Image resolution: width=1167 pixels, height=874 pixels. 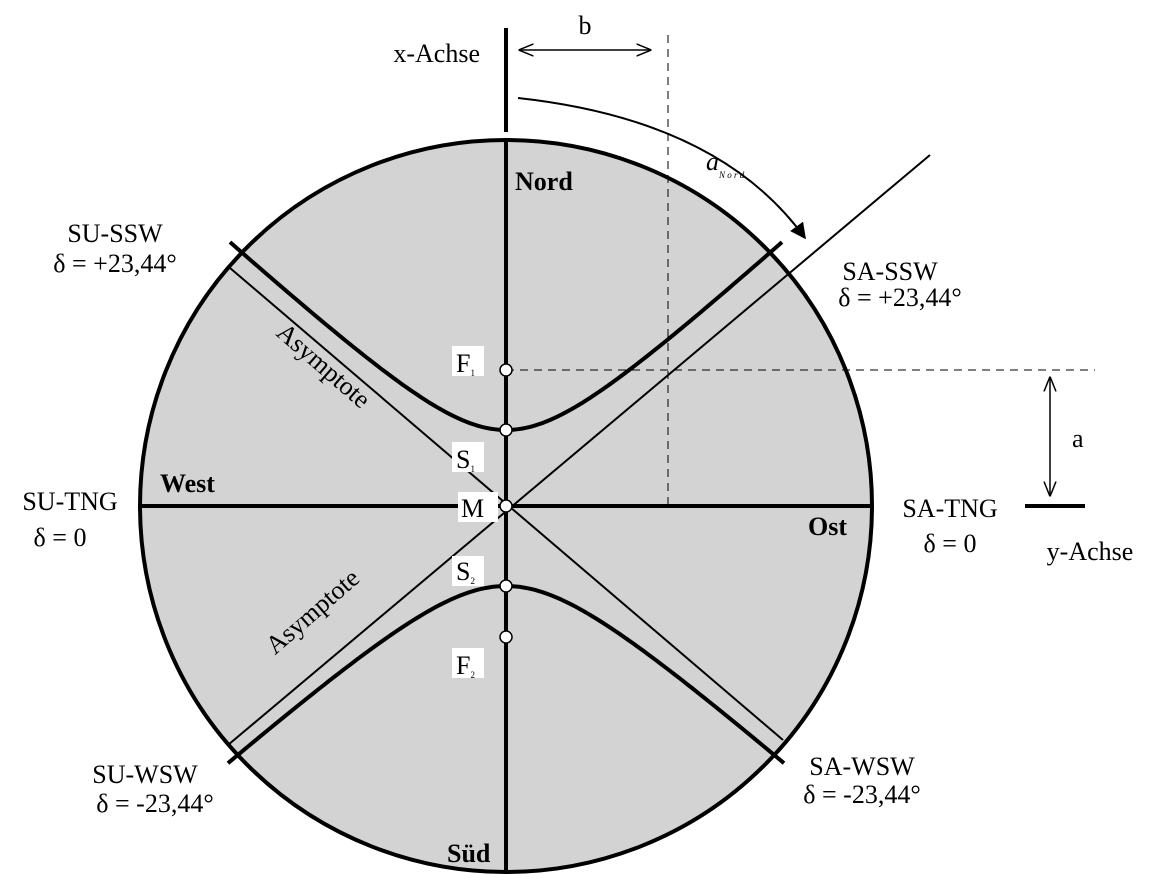 I want to click on azimuth-arrow, so click(x=661, y=168).